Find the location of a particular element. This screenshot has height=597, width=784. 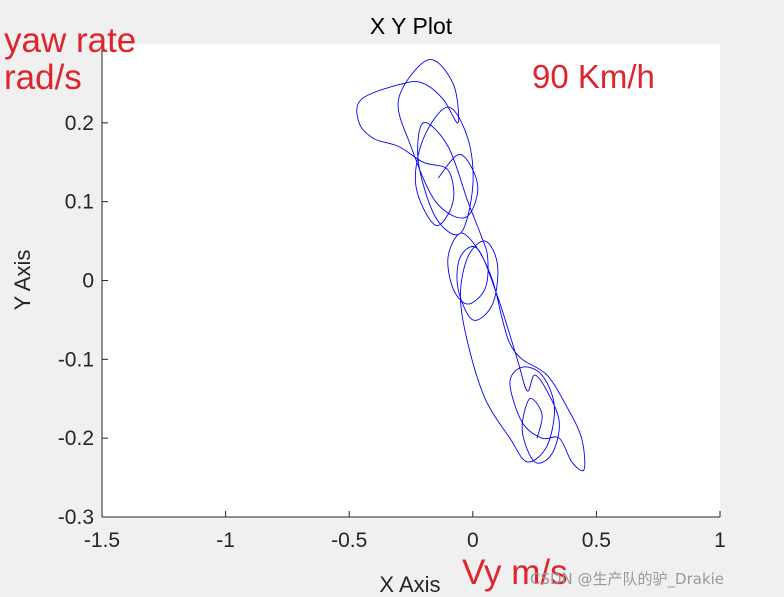

x-tick-label: 0 is located at coordinates (473, 540).